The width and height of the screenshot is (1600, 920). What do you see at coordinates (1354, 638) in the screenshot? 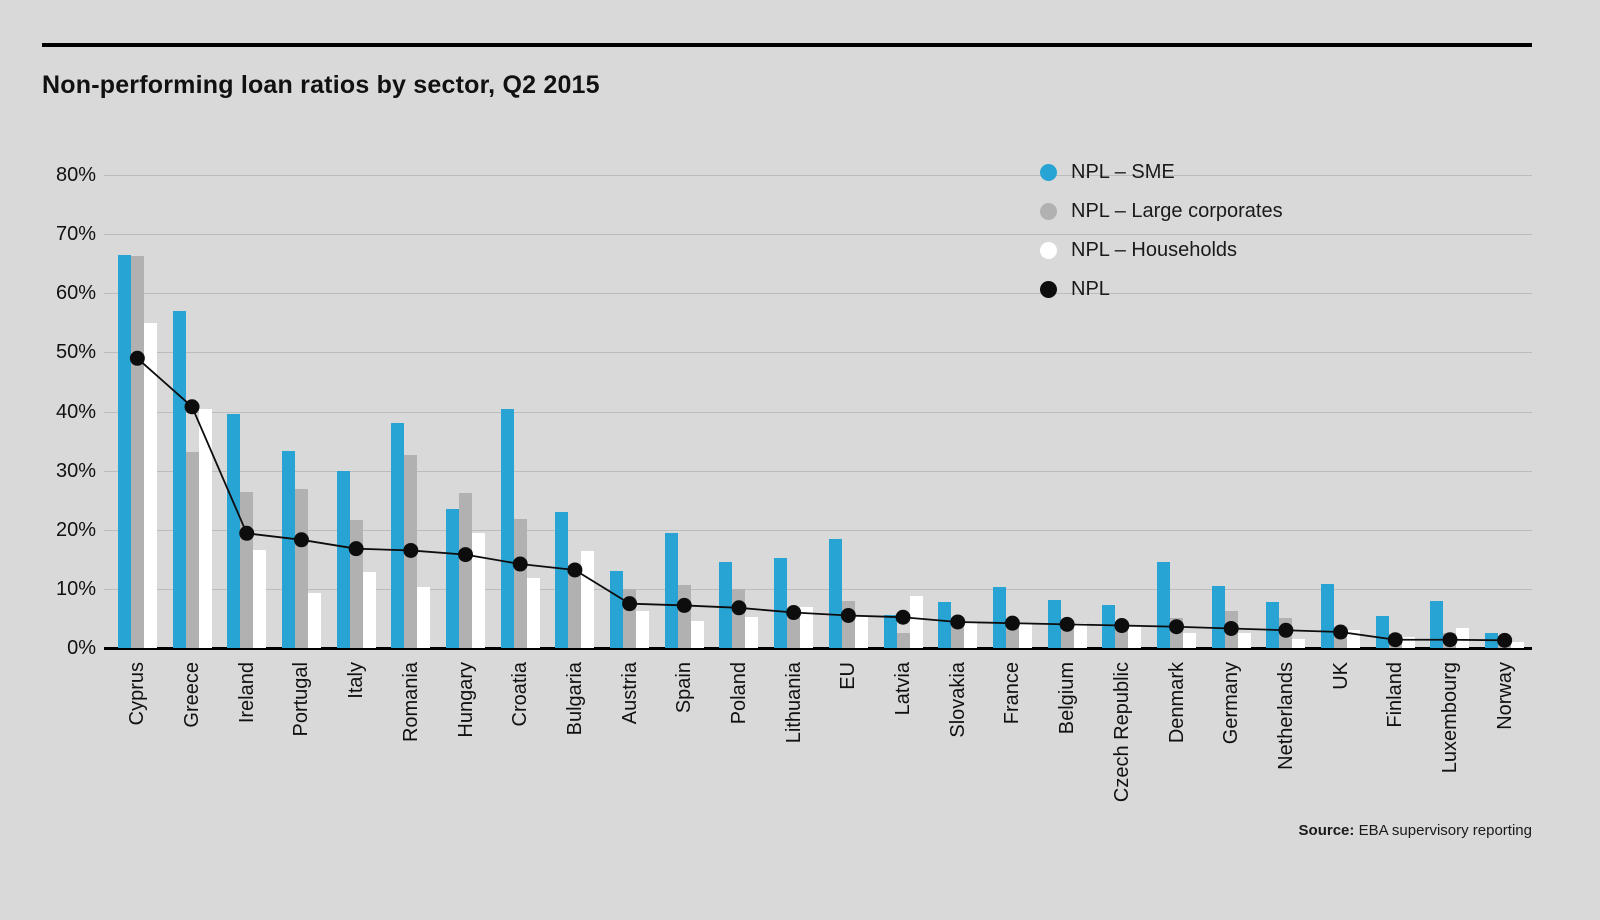
I see `bar-households-uk` at bounding box center [1354, 638].